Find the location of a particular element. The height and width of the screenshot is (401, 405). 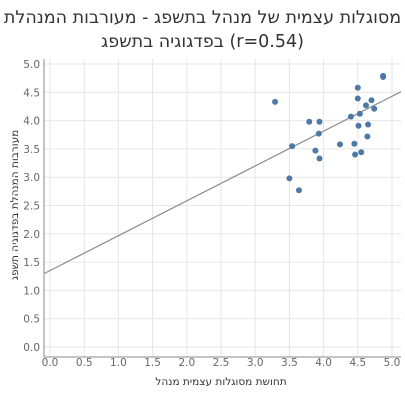

y-tick-label: 4.0 is located at coordinates (31, 122).